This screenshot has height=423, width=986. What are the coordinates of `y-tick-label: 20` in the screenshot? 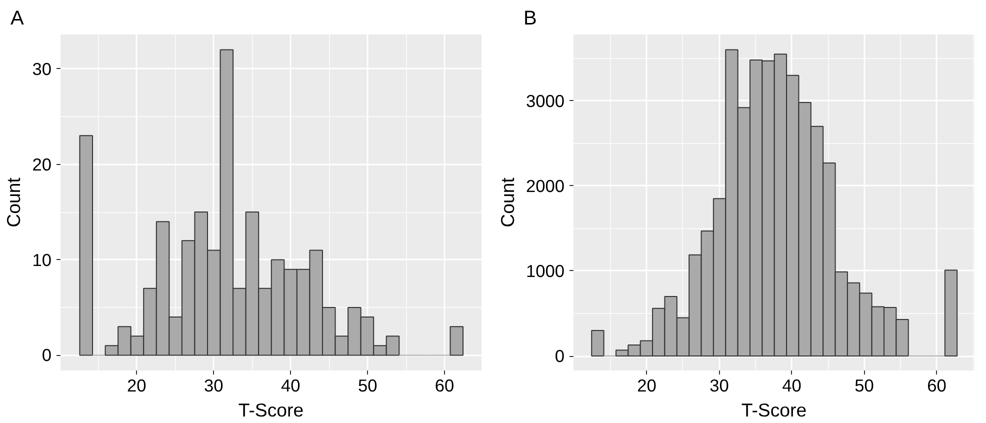 It's located at (42, 164).